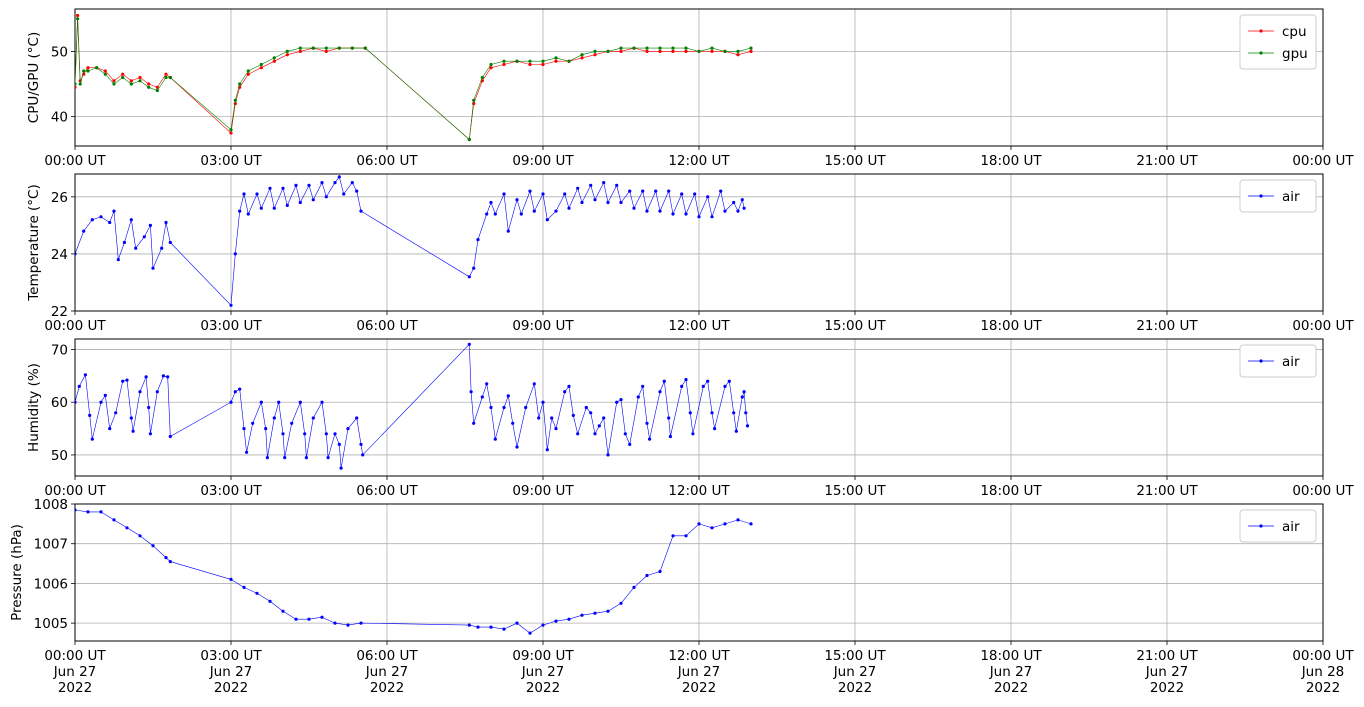 This screenshot has width=1364, height=707. Describe the element at coordinates (699, 326) in the screenshot. I see `x-tick-label: 12:00 UT` at that location.